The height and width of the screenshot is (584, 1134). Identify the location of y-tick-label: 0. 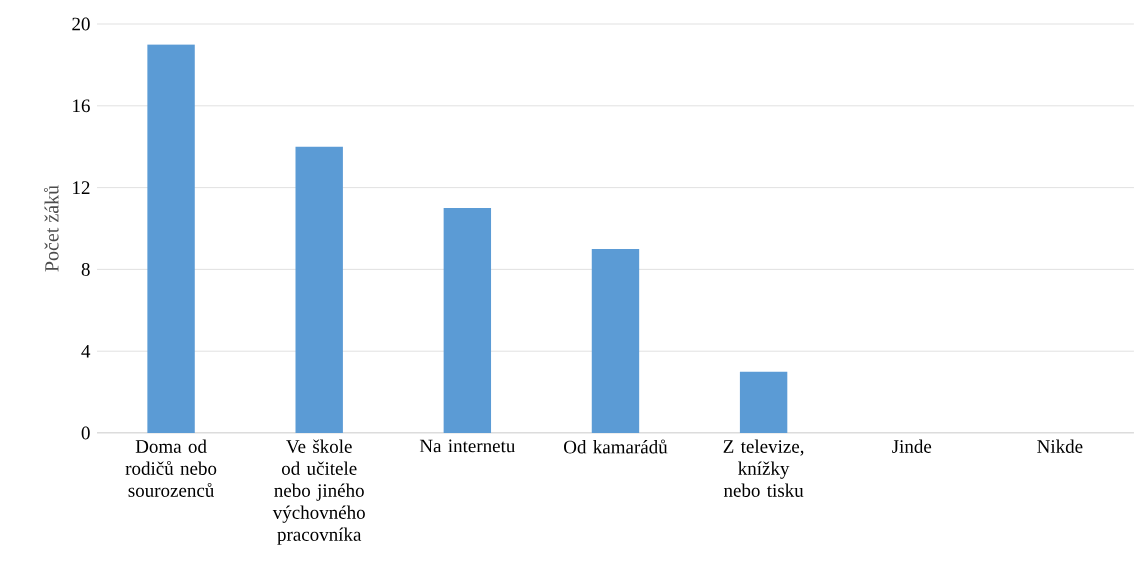
(85, 433).